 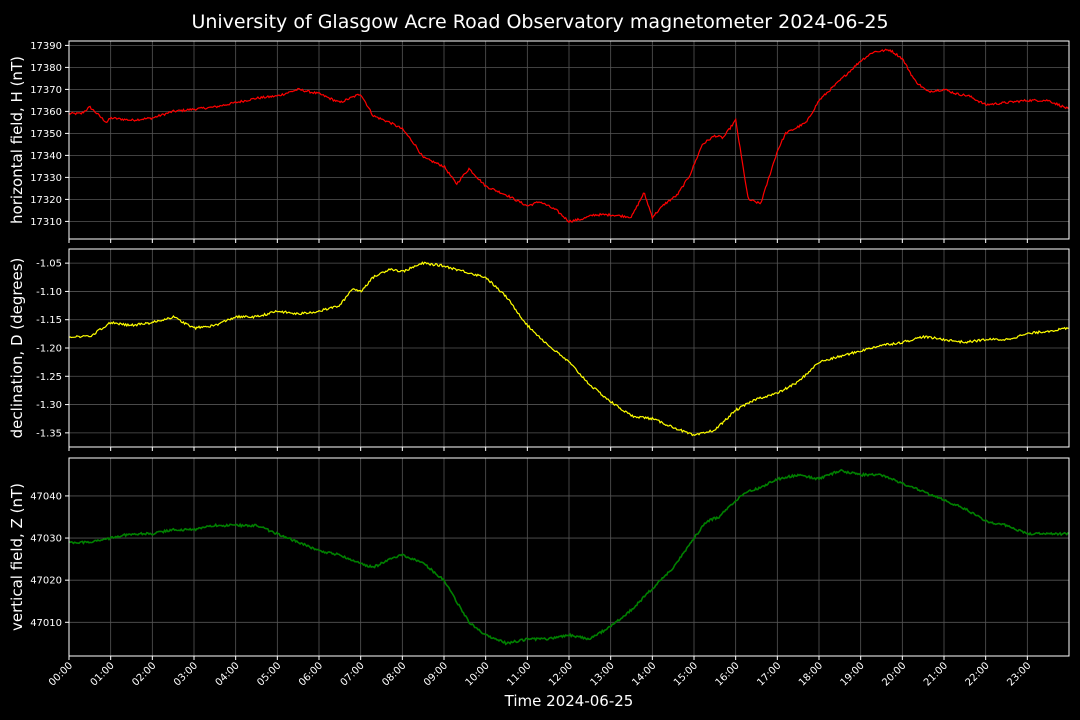 I want to click on y-axis-label: horizontal field, H (nT), so click(x=17, y=140).